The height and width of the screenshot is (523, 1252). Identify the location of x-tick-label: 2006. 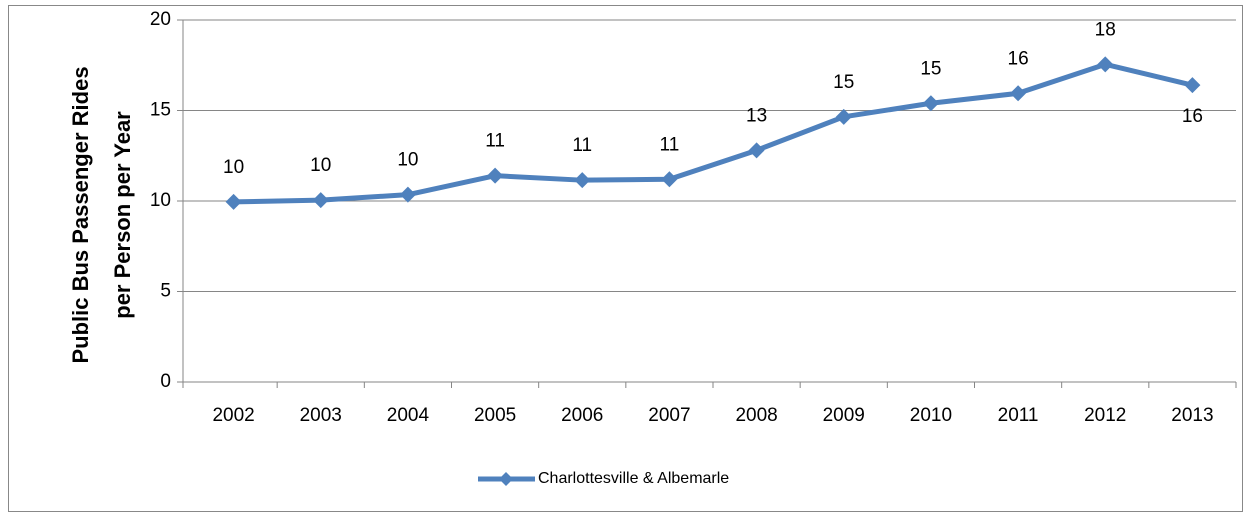
(582, 415).